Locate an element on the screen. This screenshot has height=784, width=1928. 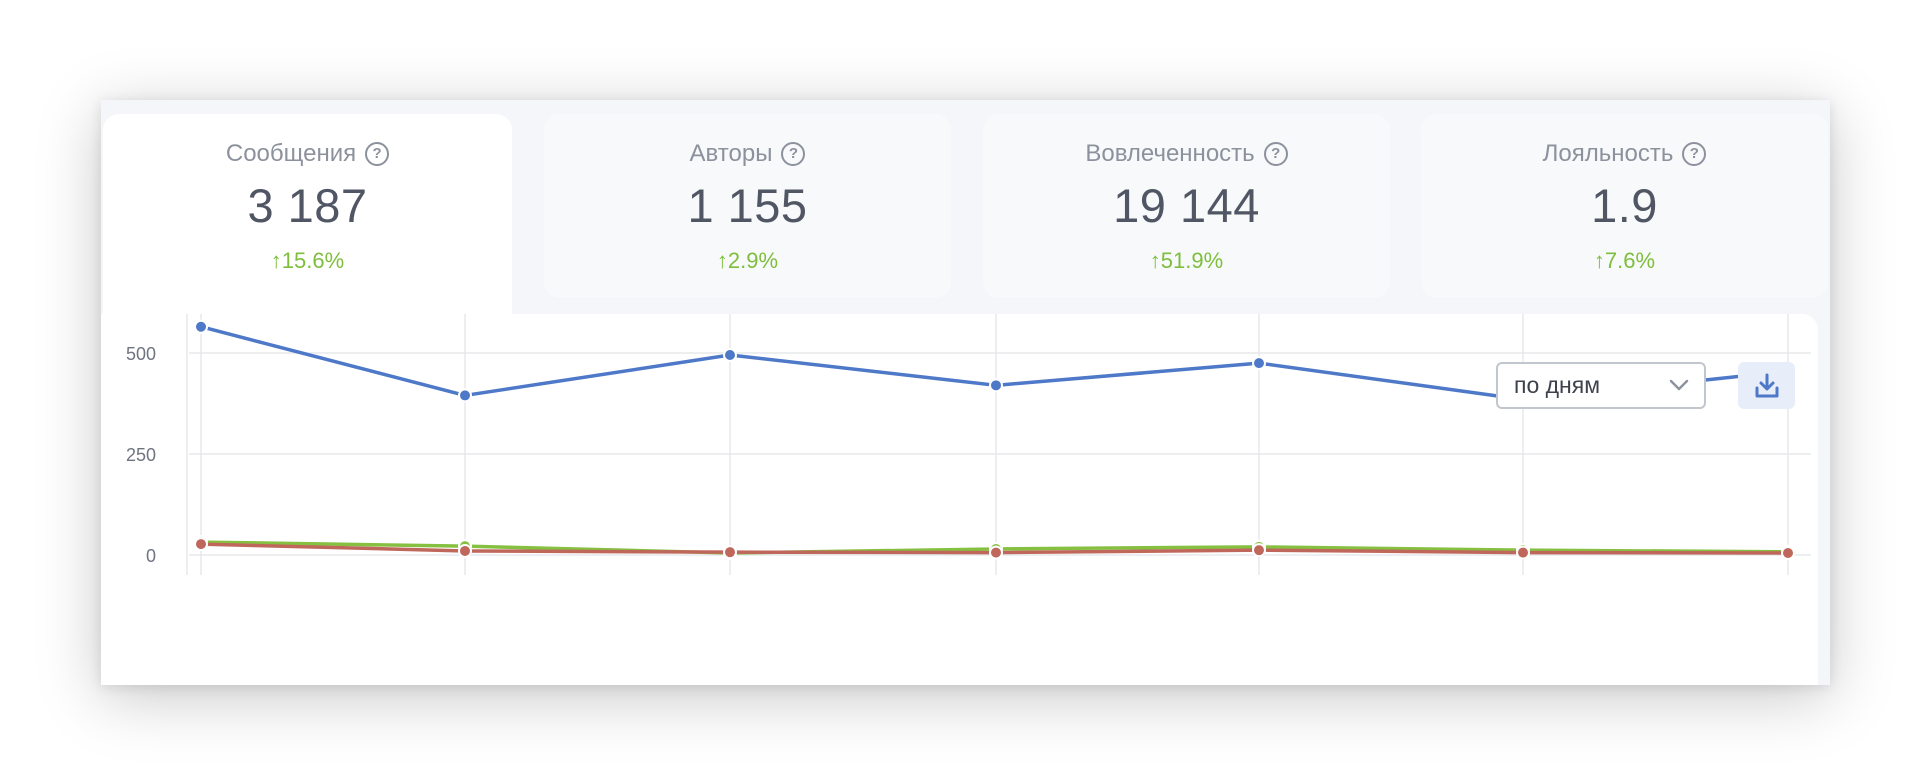
stat-change: ↑7.6% is located at coordinates (1624, 260).